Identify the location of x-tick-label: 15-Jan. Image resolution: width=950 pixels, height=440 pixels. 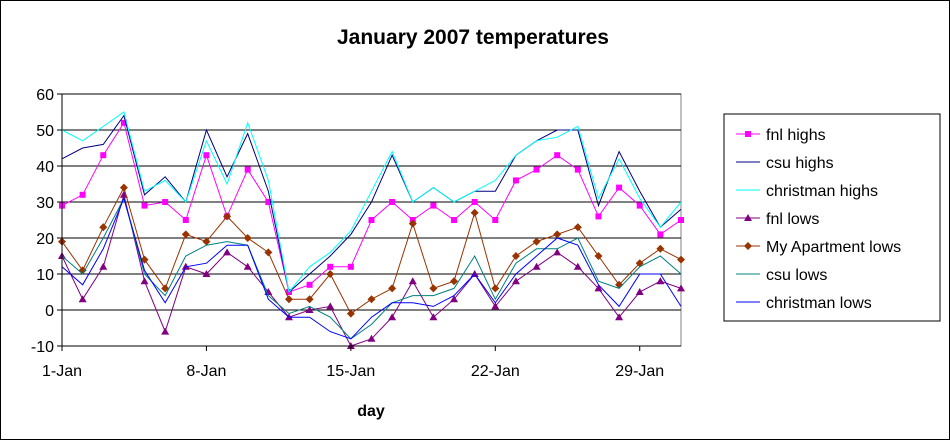
(350, 371).